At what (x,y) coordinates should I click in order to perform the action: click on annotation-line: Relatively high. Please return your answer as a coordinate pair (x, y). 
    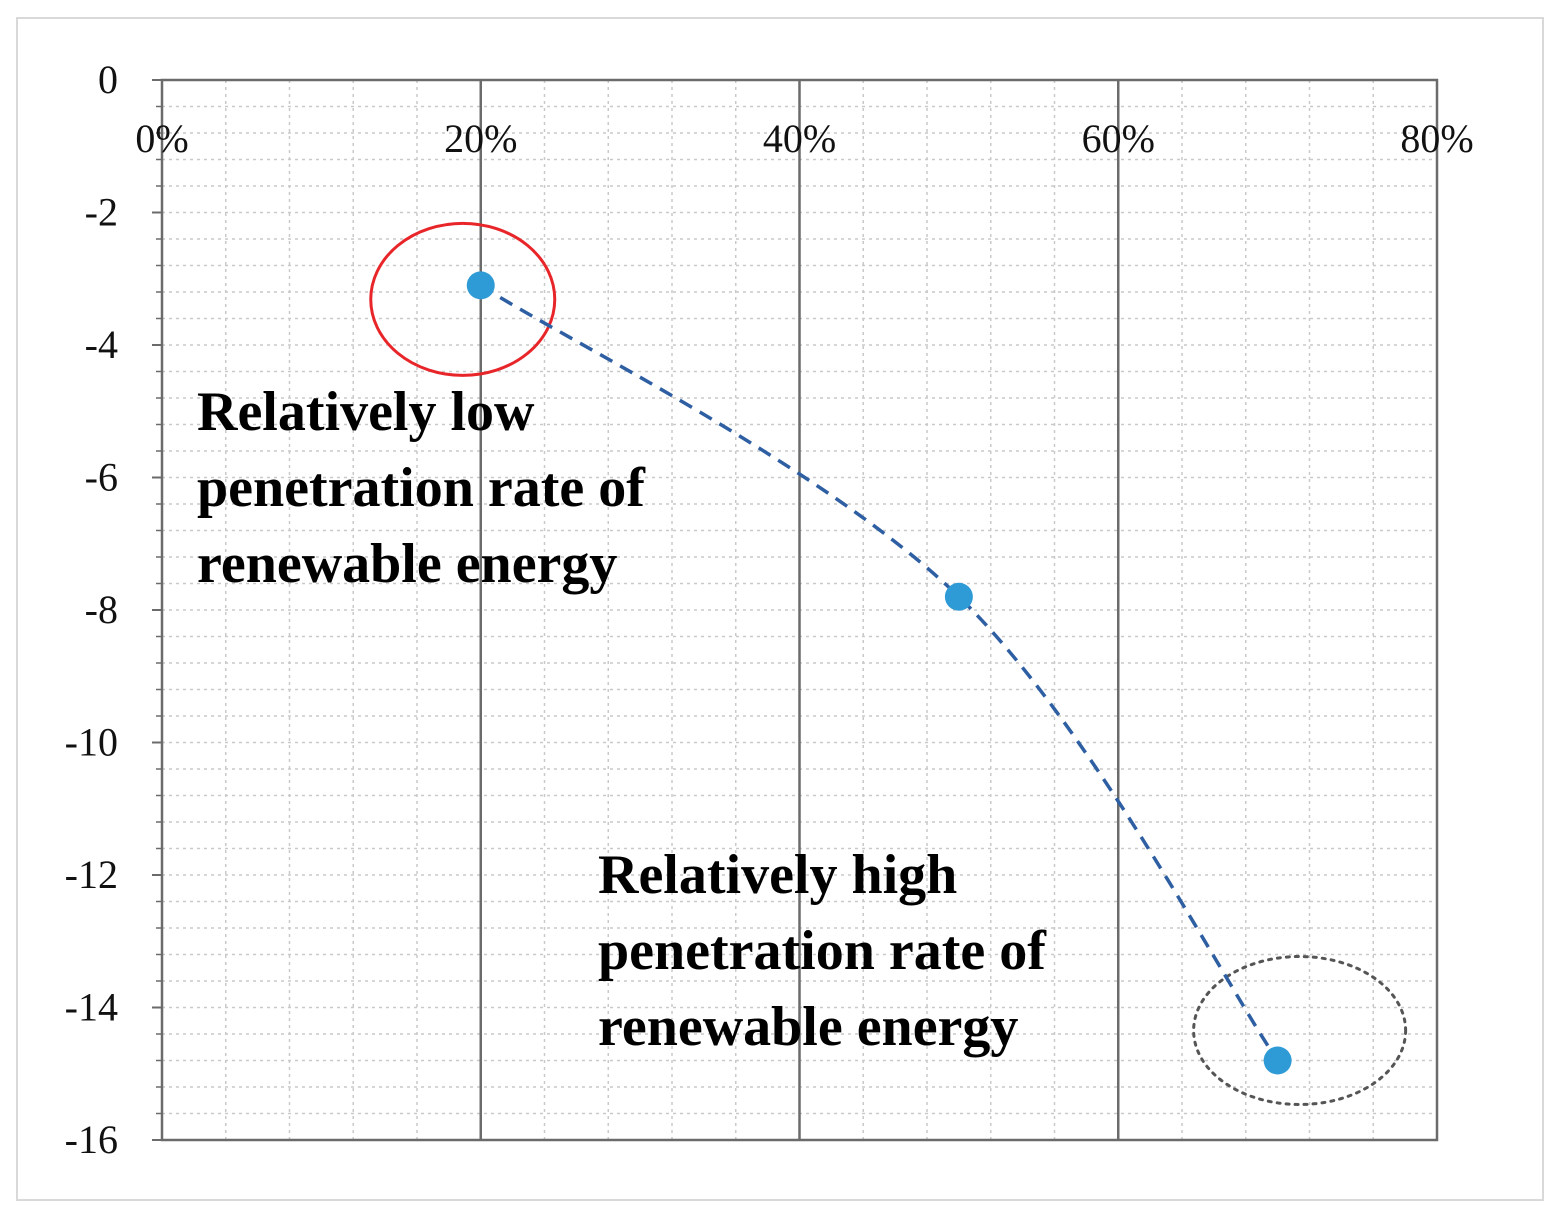
    Looking at the image, I should click on (777, 875).